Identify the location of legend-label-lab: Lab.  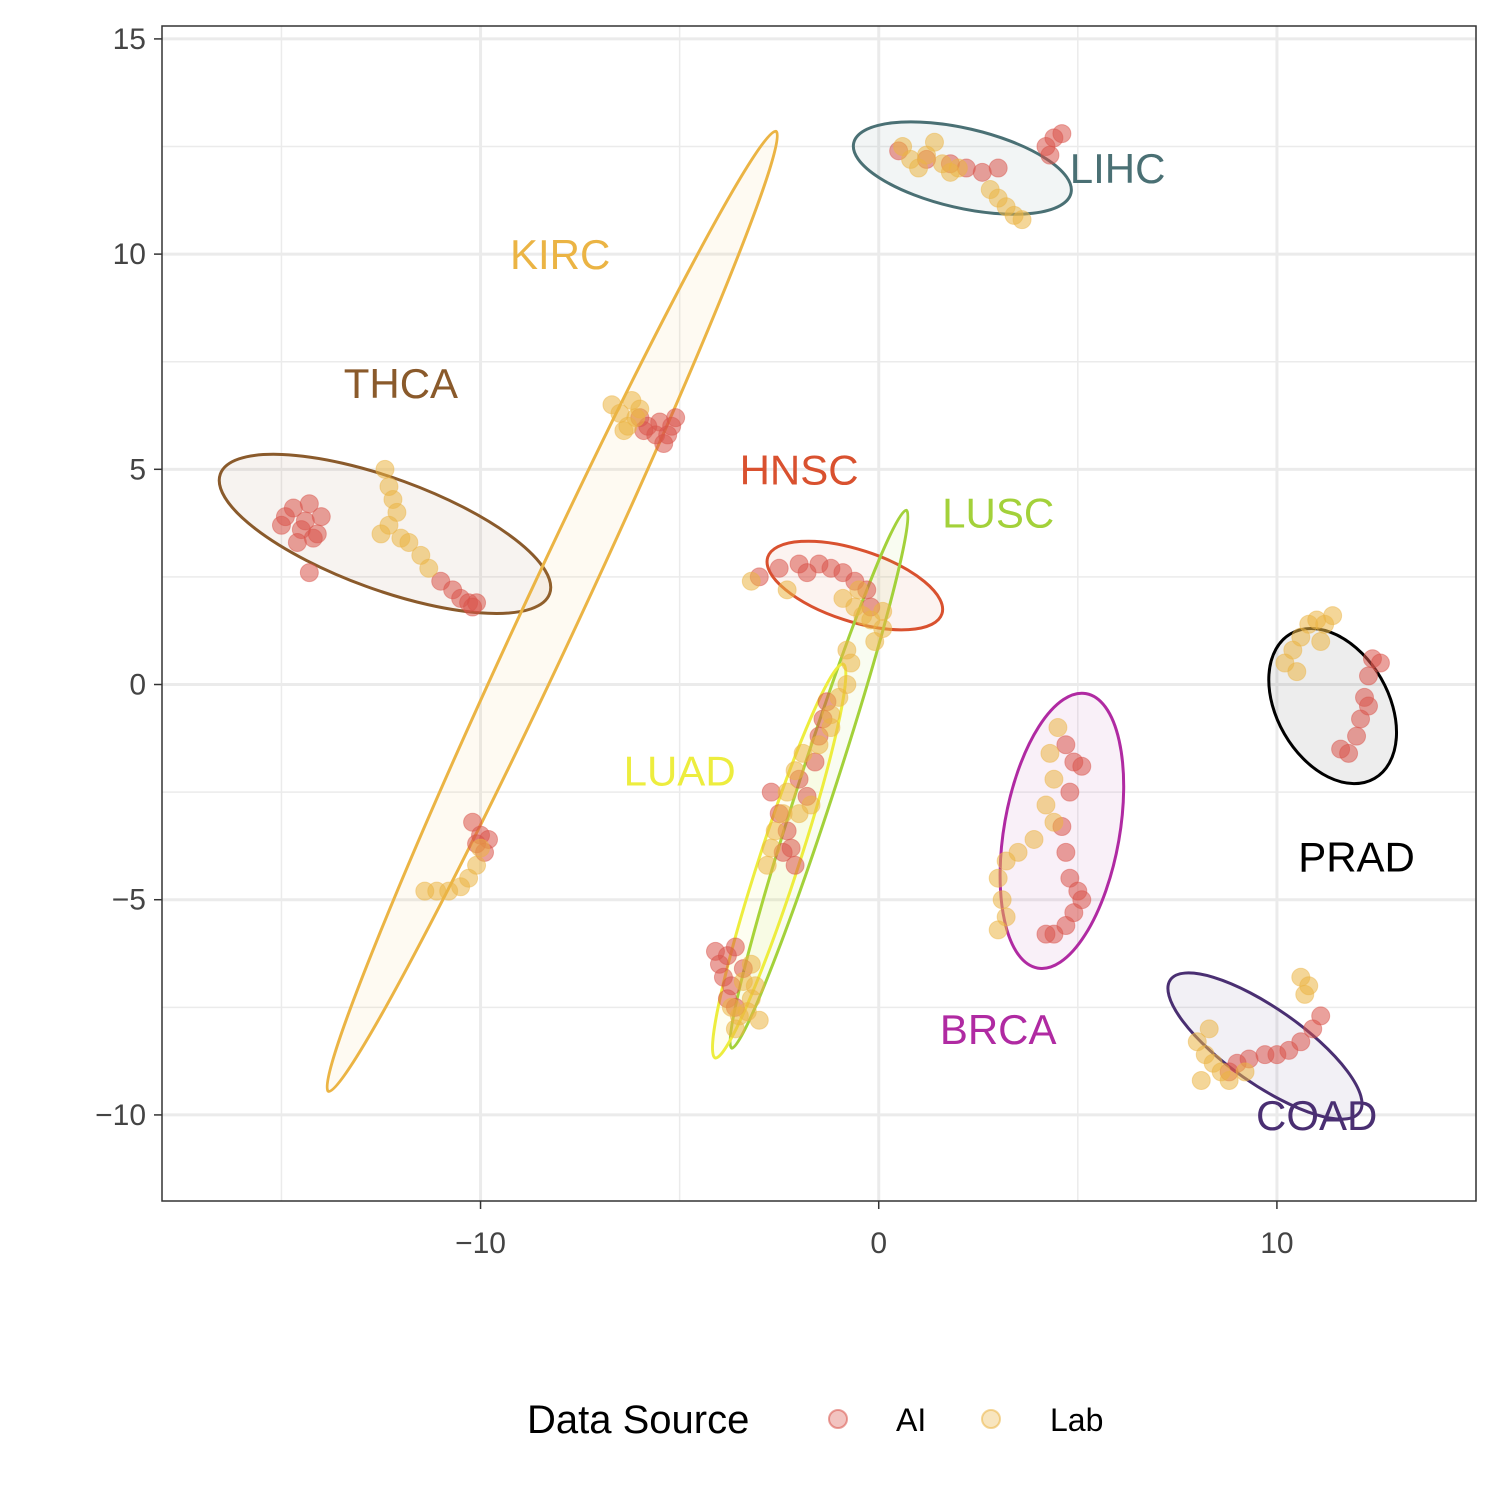
(1076, 1420).